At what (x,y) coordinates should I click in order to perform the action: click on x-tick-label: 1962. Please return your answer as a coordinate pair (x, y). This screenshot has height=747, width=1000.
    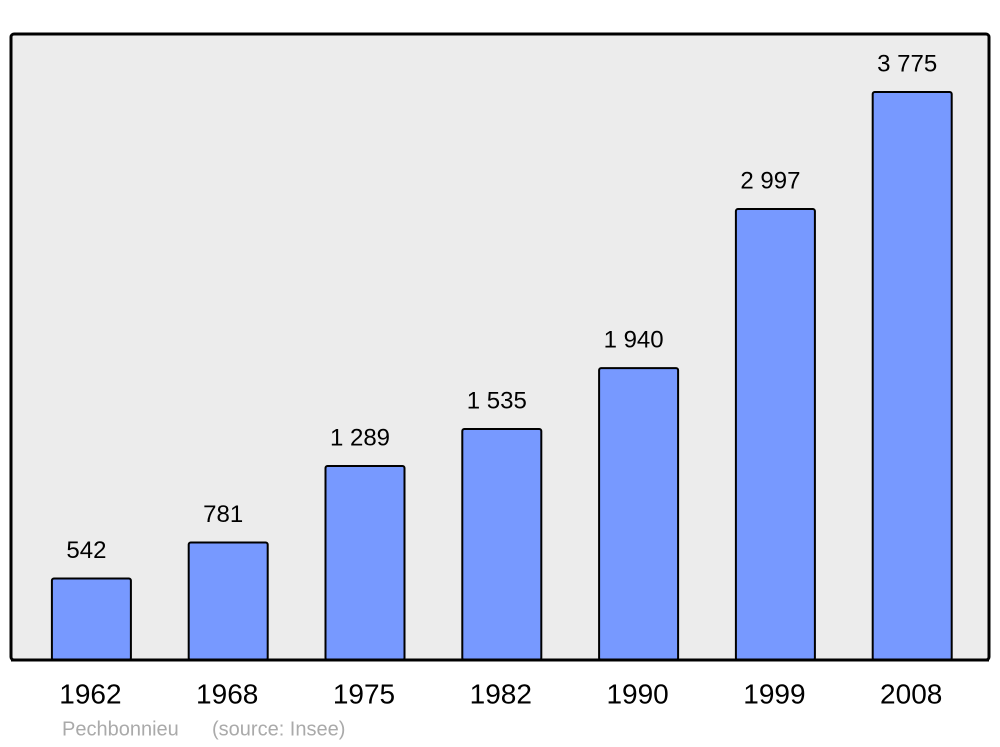
    Looking at the image, I should click on (90, 693).